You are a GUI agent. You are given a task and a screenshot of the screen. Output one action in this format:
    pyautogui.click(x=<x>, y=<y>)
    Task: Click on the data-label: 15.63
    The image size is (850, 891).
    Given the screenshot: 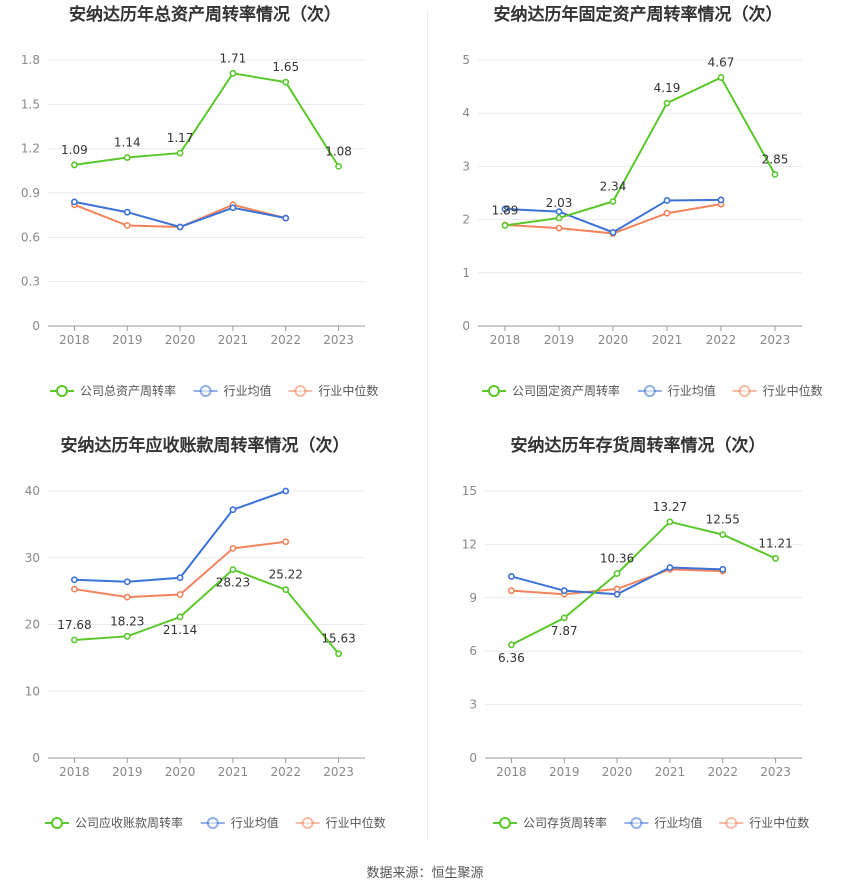 What is the action you would take?
    pyautogui.click(x=338, y=639)
    